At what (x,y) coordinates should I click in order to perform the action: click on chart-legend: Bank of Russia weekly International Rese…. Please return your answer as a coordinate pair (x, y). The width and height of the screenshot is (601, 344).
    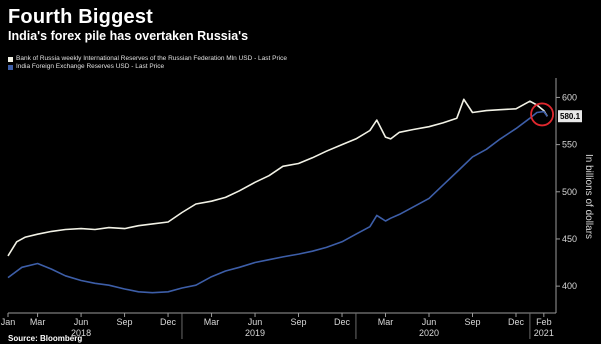
    Looking at the image, I should click on (147, 63).